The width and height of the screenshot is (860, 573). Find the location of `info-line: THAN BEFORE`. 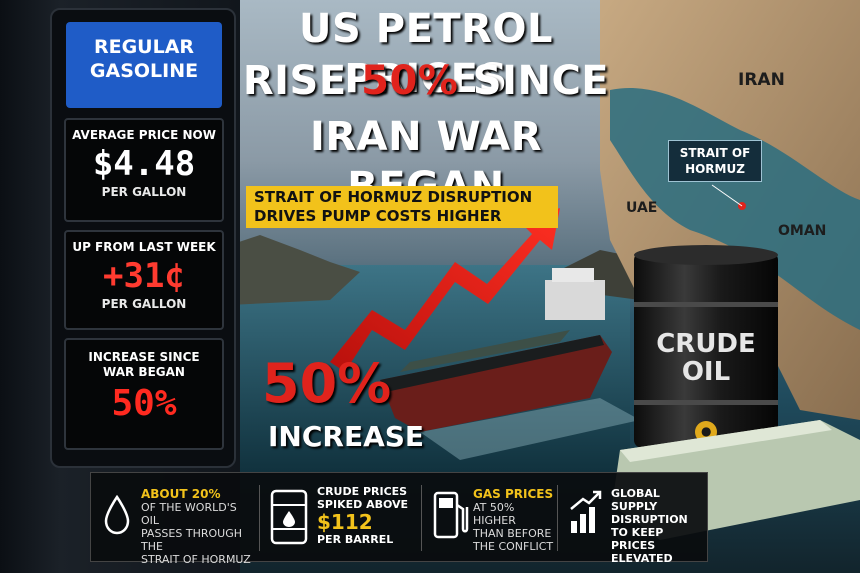

info-line: THAN BEFORE is located at coordinates (512, 533).